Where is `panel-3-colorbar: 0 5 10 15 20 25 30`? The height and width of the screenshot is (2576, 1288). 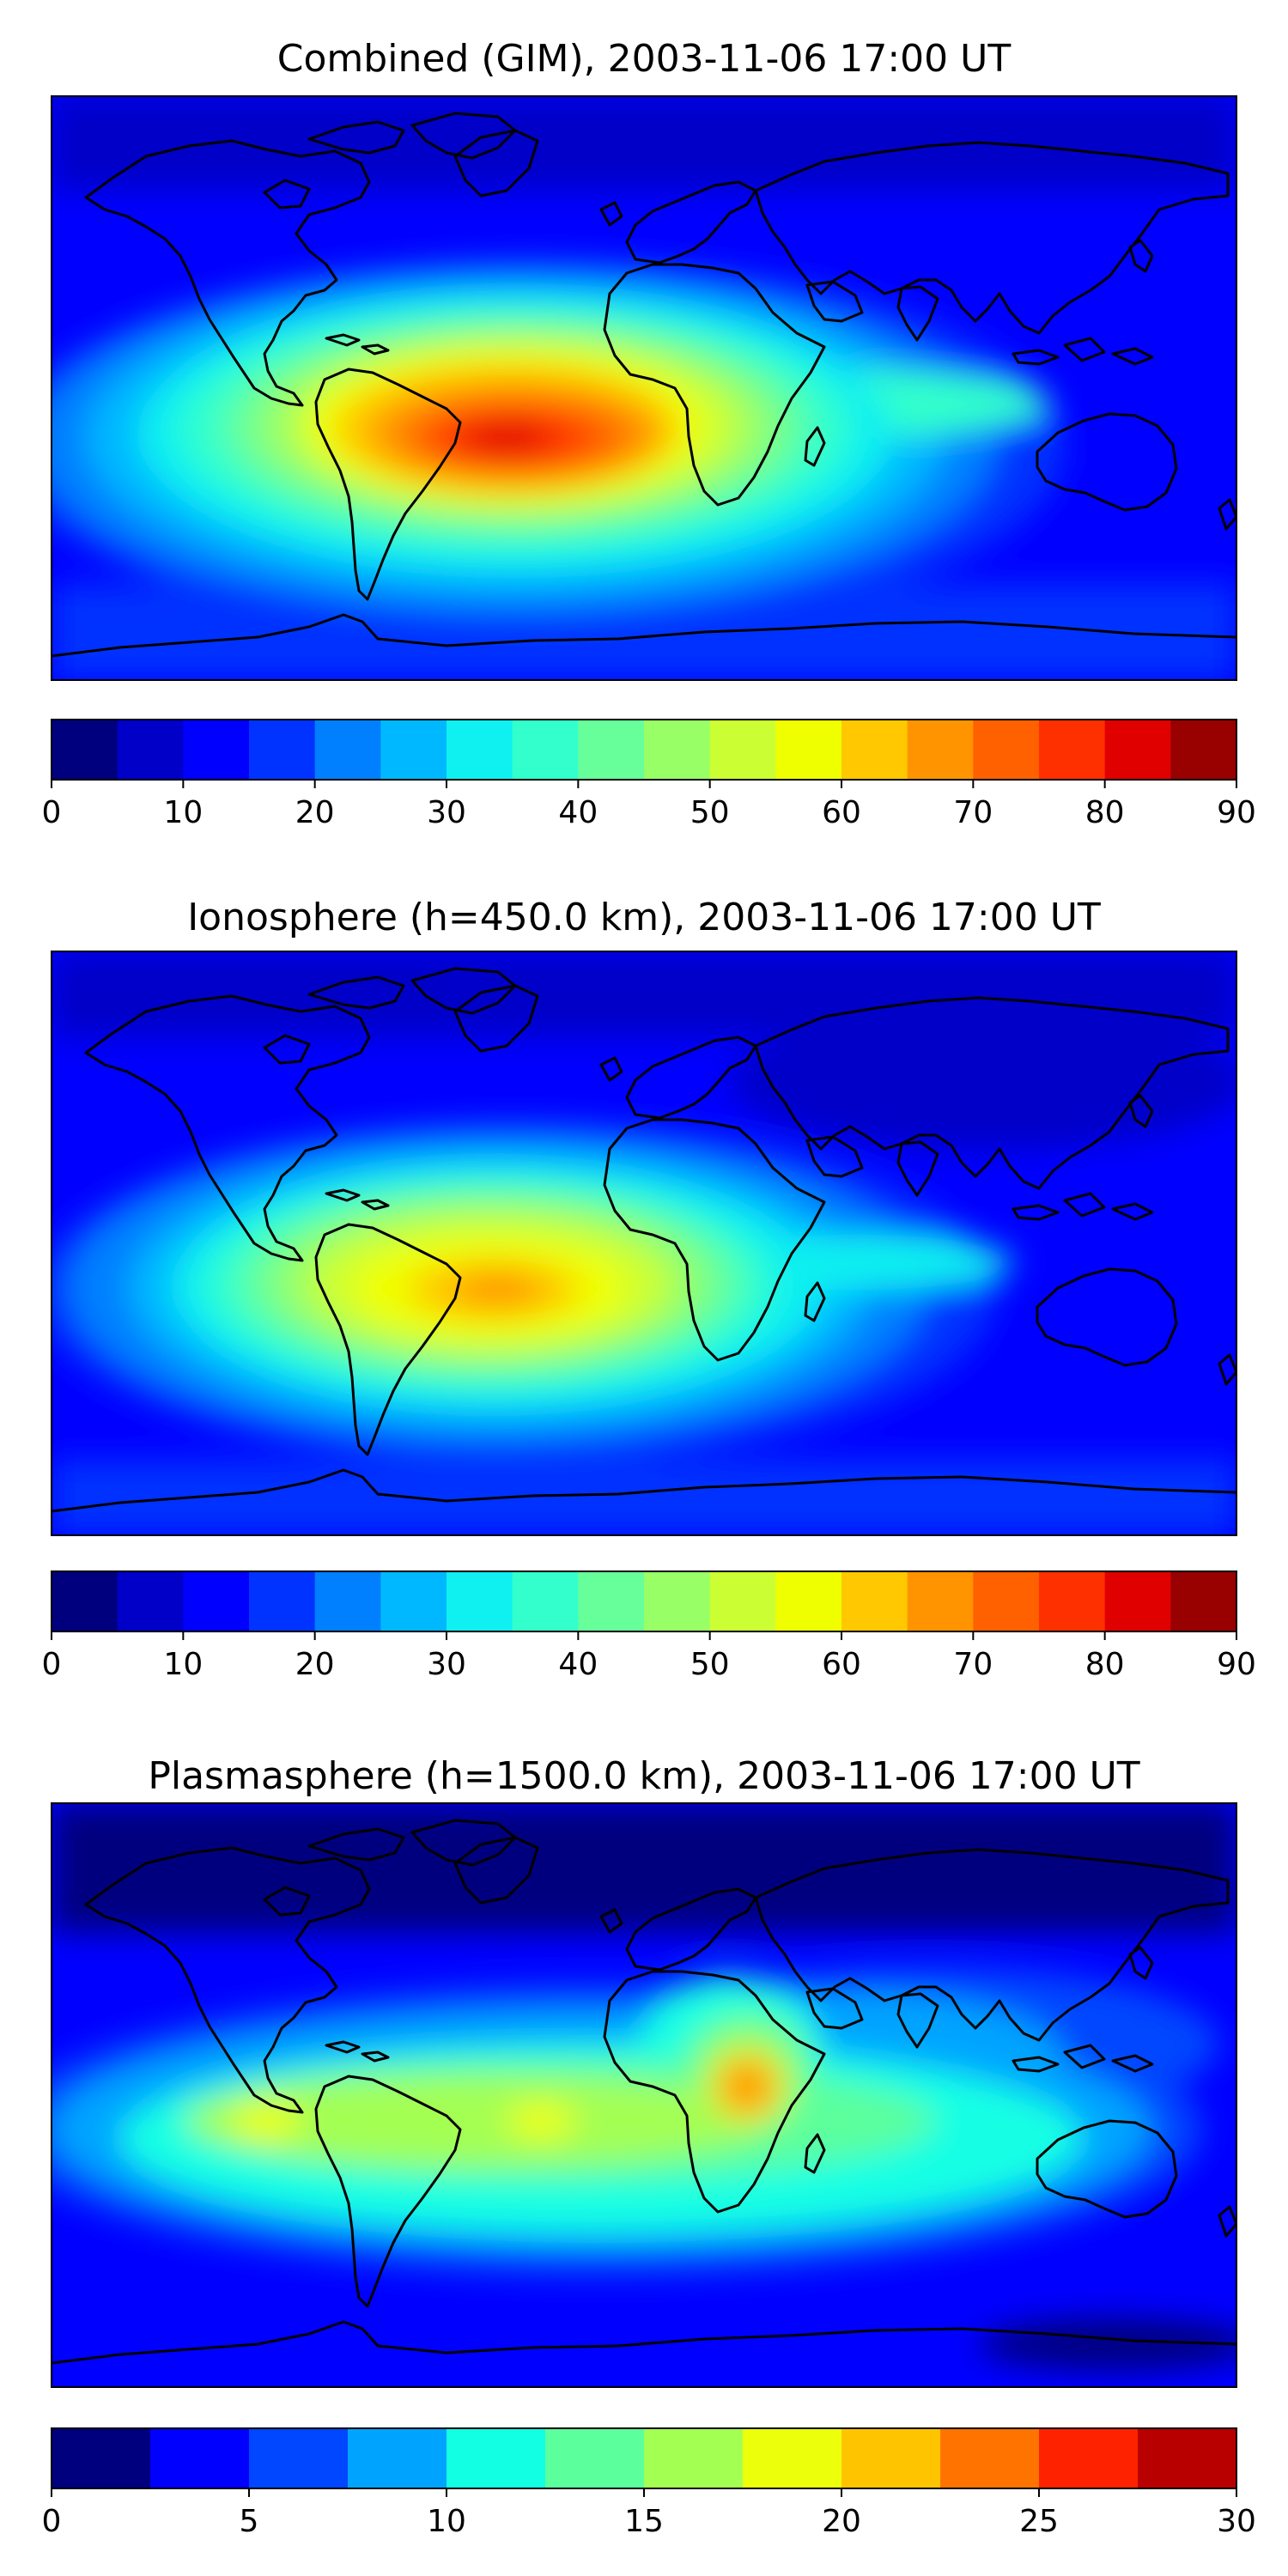
panel-3-colorbar: 0 5 10 15 20 25 30 is located at coordinates (649, 2483).